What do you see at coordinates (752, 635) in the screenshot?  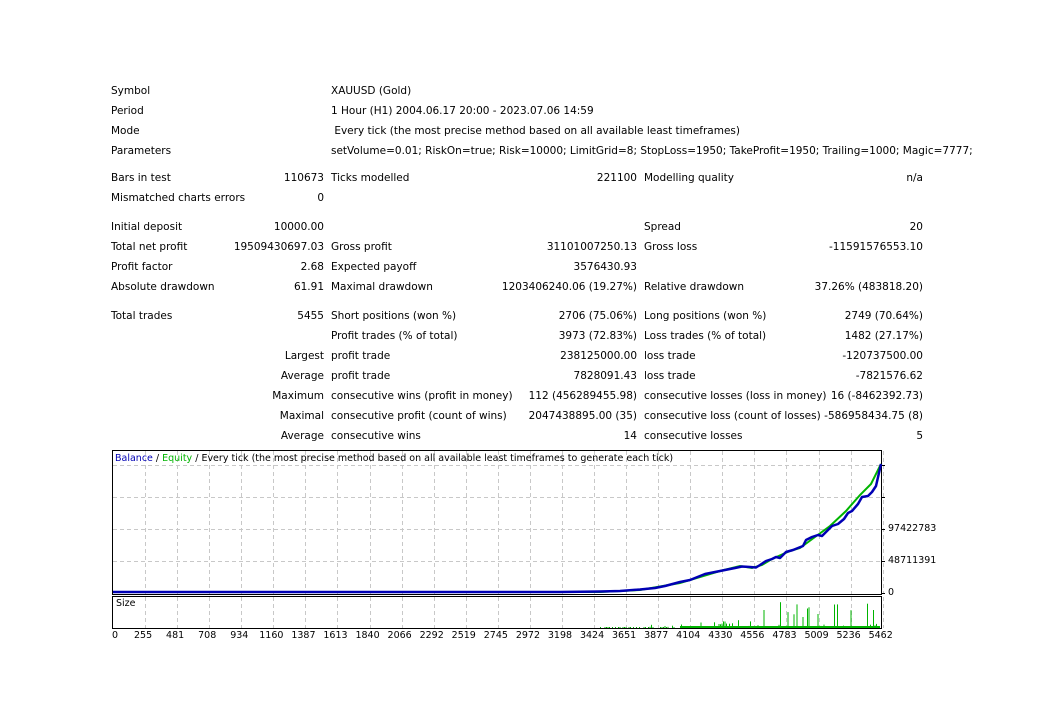 I see `x-tick-label: 4556` at bounding box center [752, 635].